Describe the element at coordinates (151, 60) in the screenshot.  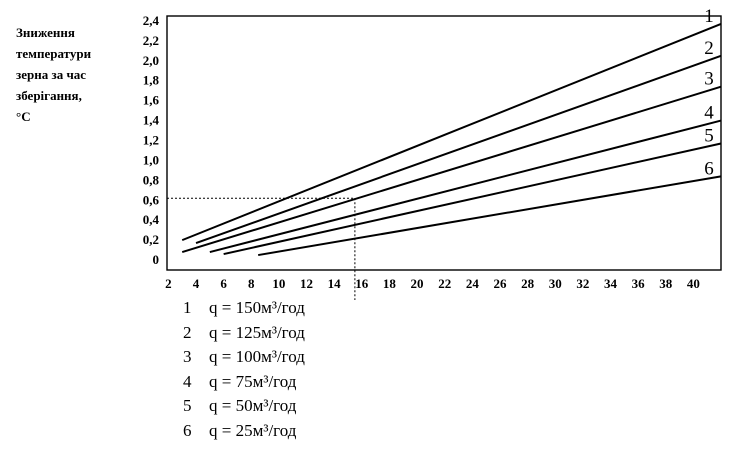
I see `y-tick-label: 2,0` at that location.